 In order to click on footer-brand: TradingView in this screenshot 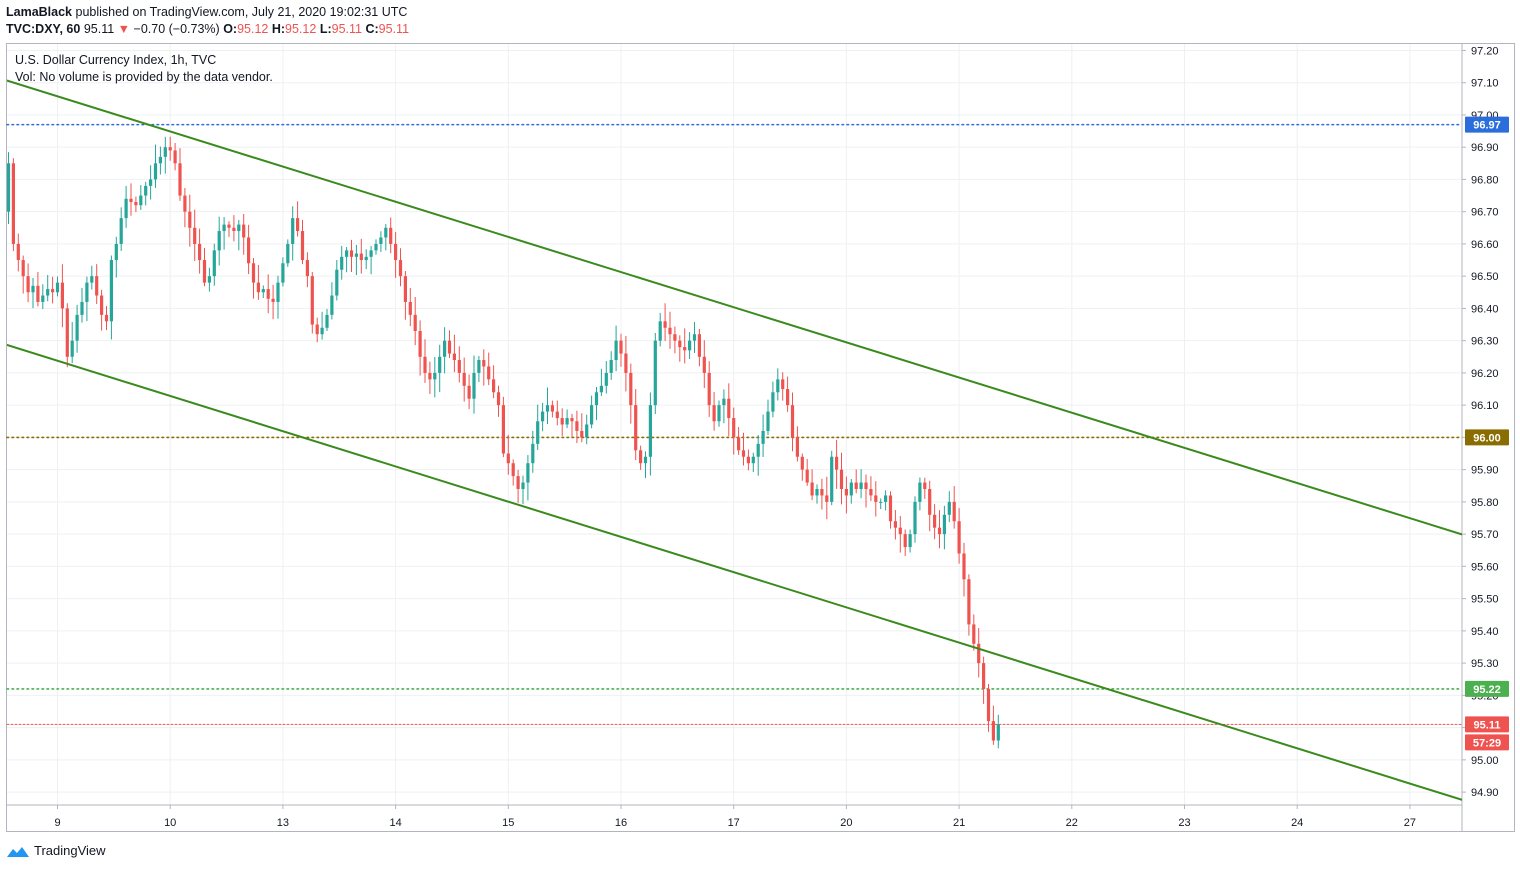, I will do `click(56, 850)`.